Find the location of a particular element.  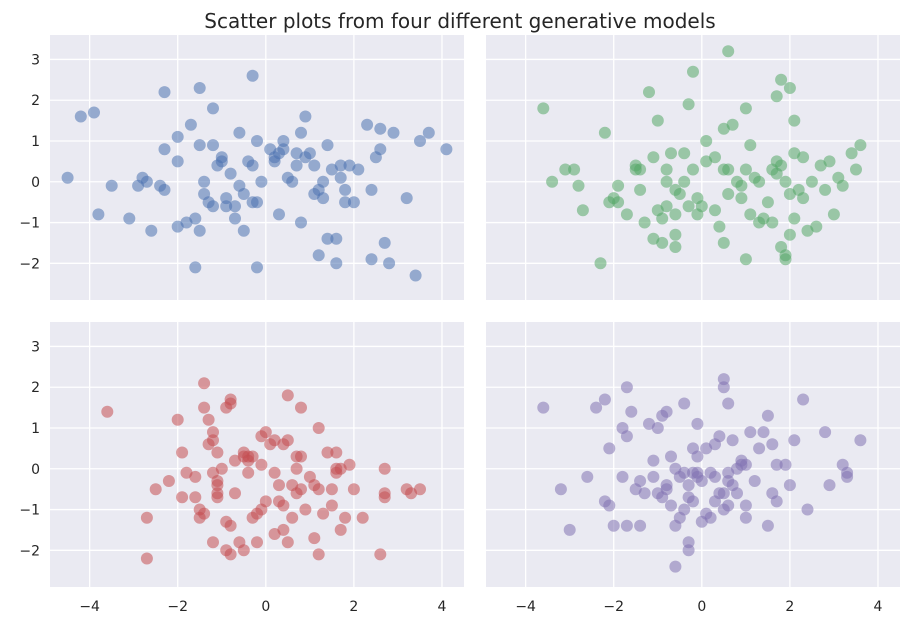

y-tick-label: 1 is located at coordinates (35, 429).